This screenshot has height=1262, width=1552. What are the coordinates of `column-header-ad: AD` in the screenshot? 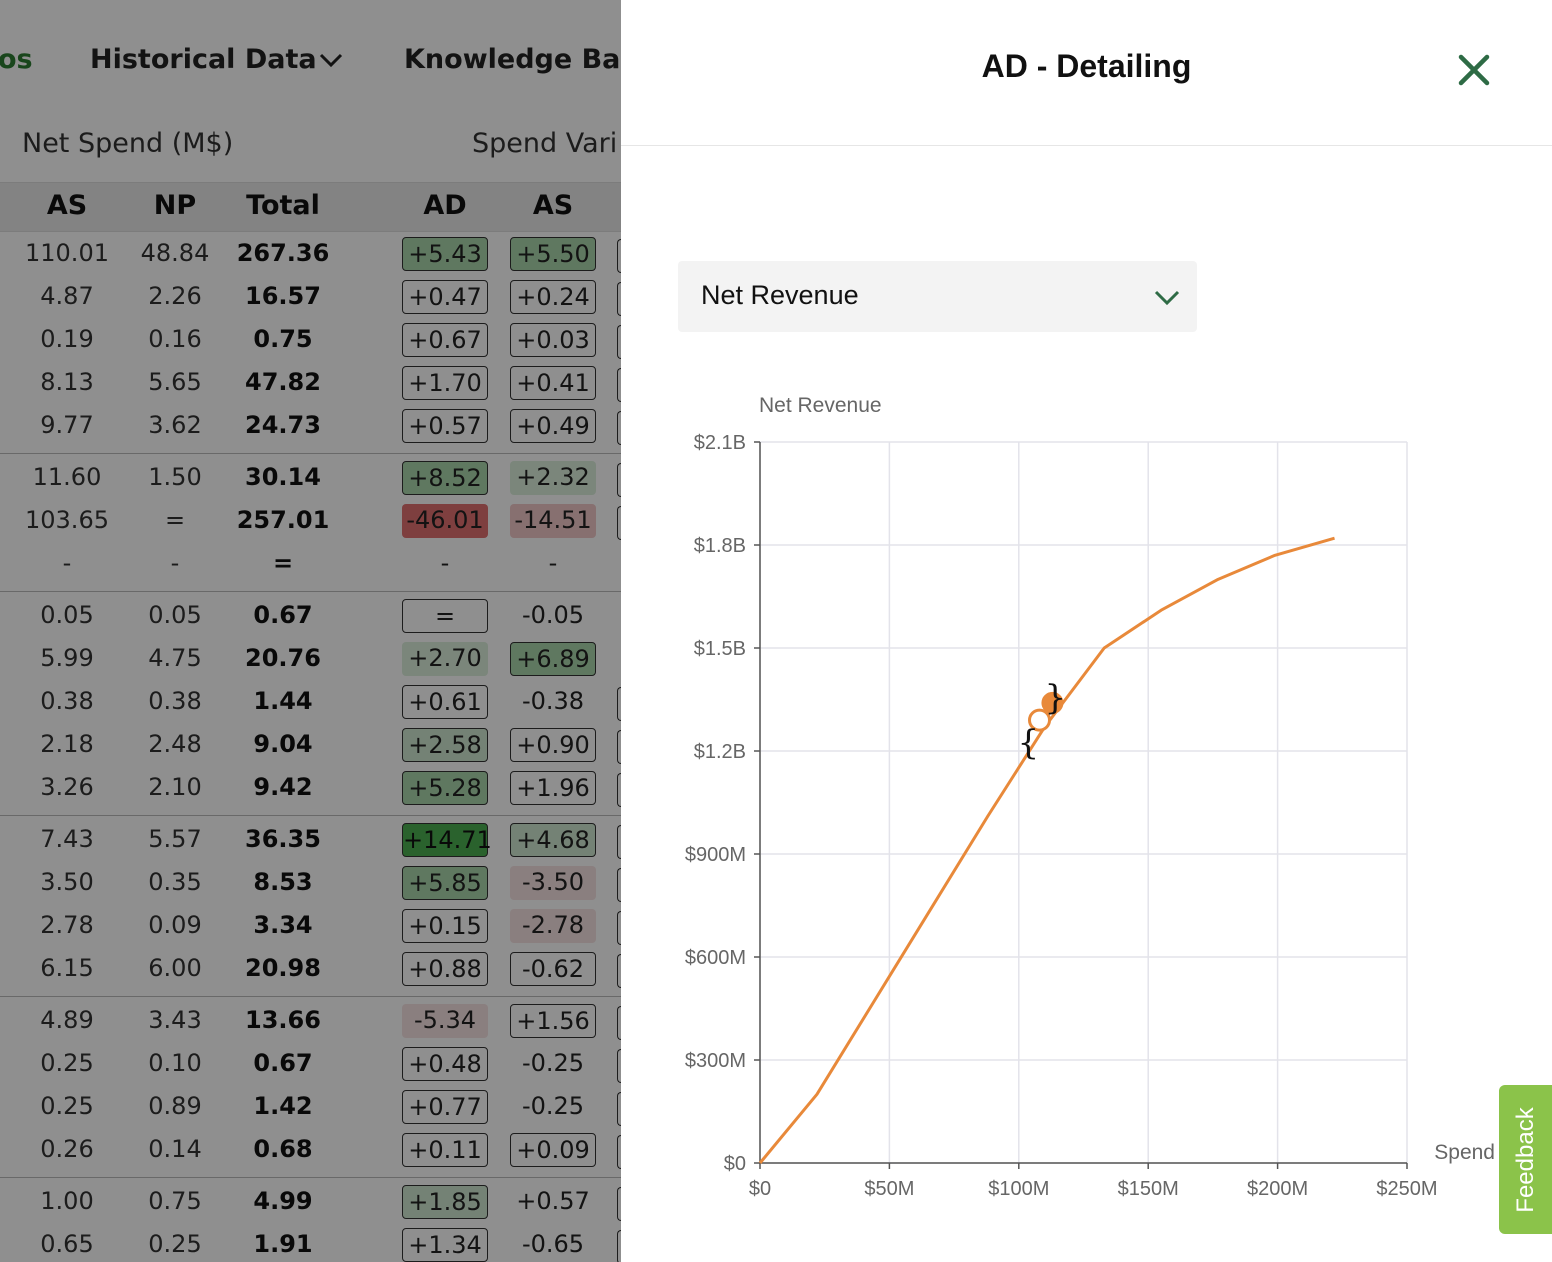 It's located at (445, 205).